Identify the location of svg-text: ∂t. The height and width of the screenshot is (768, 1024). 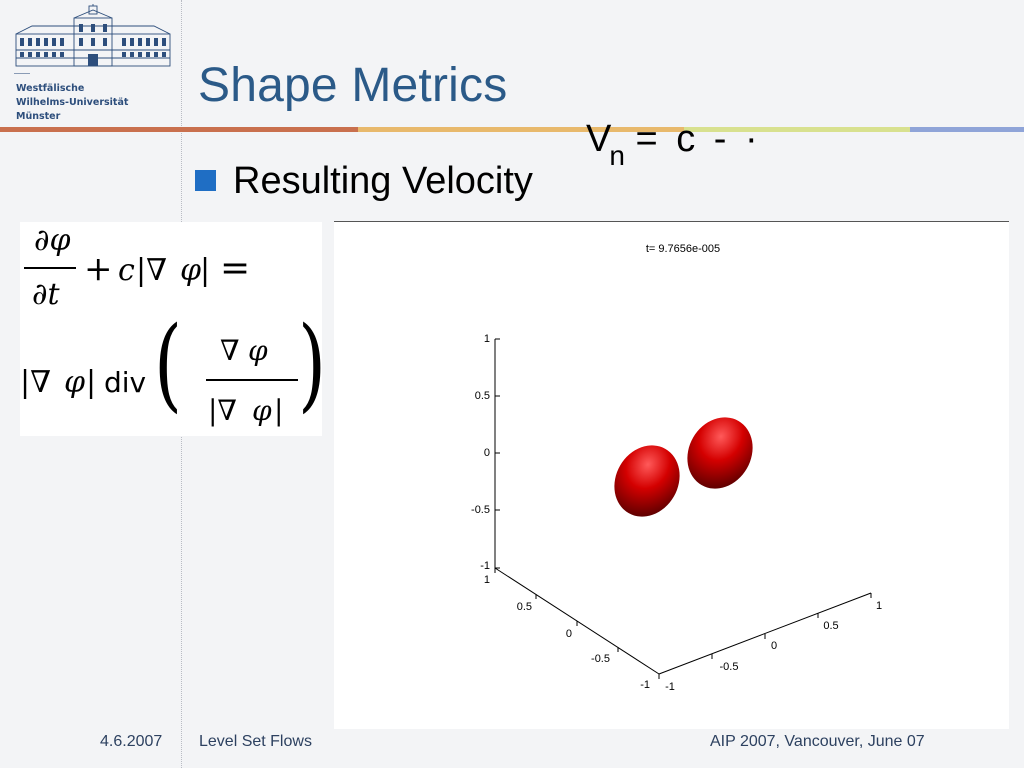
(46, 294).